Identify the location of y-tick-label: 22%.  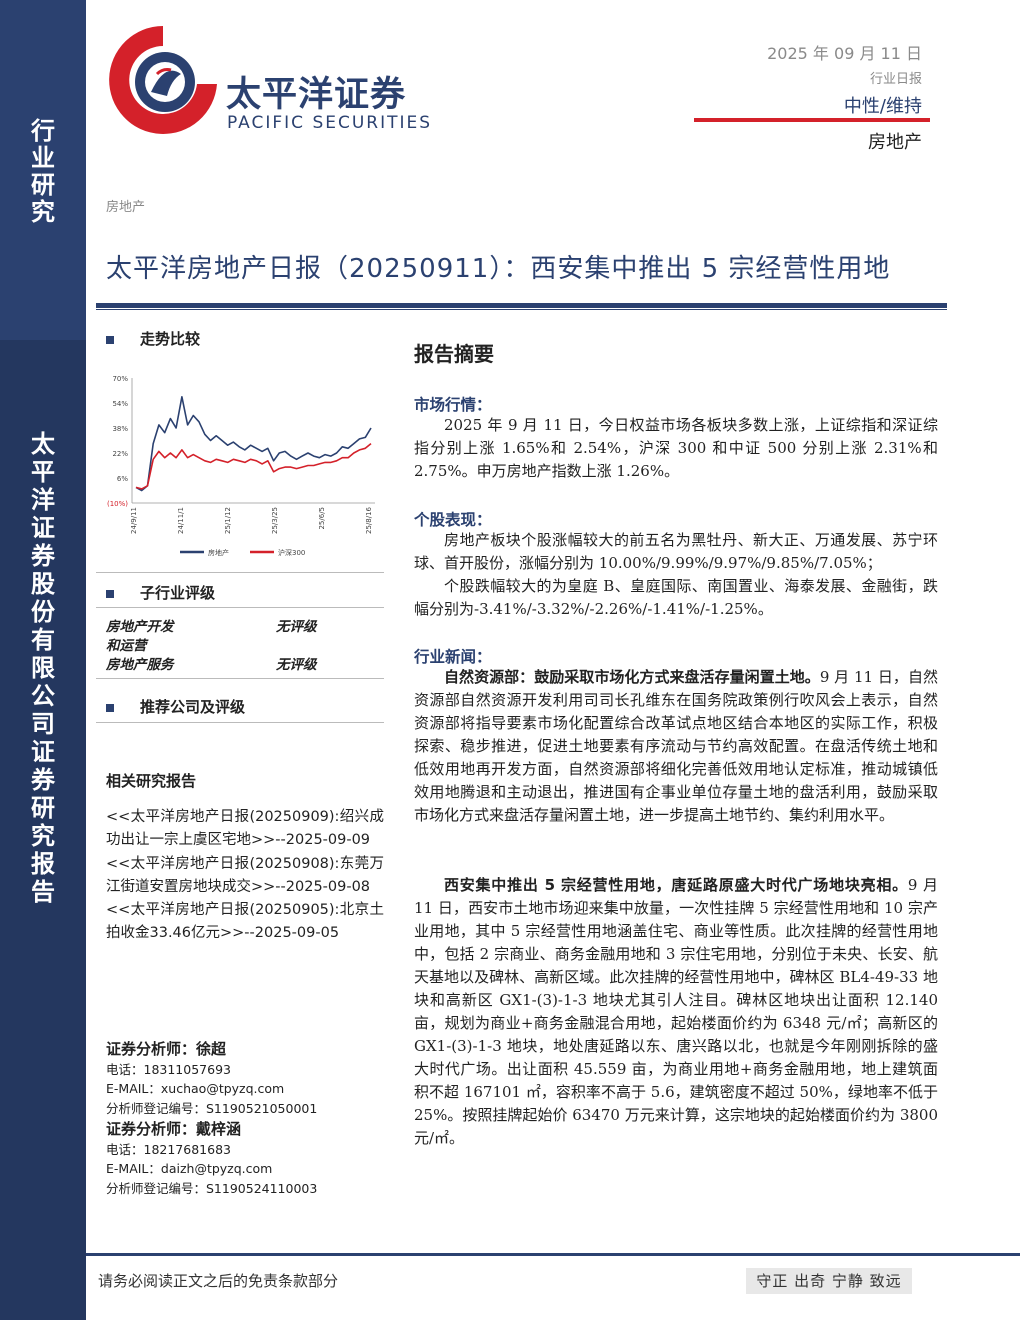
(120, 454).